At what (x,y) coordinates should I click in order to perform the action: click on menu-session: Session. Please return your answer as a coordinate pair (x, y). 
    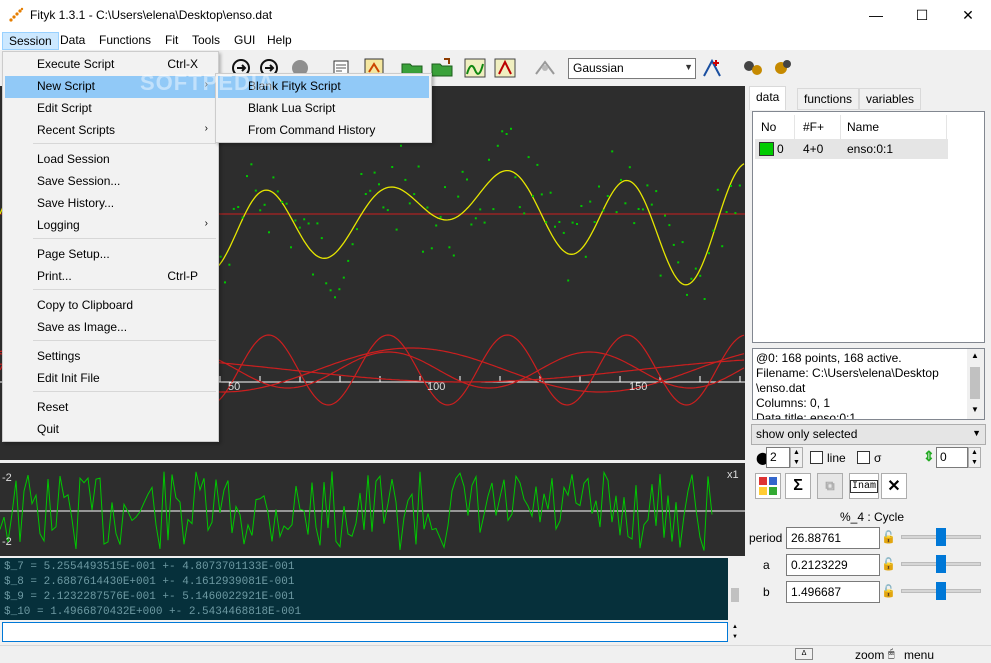
    Looking at the image, I should click on (30, 41).